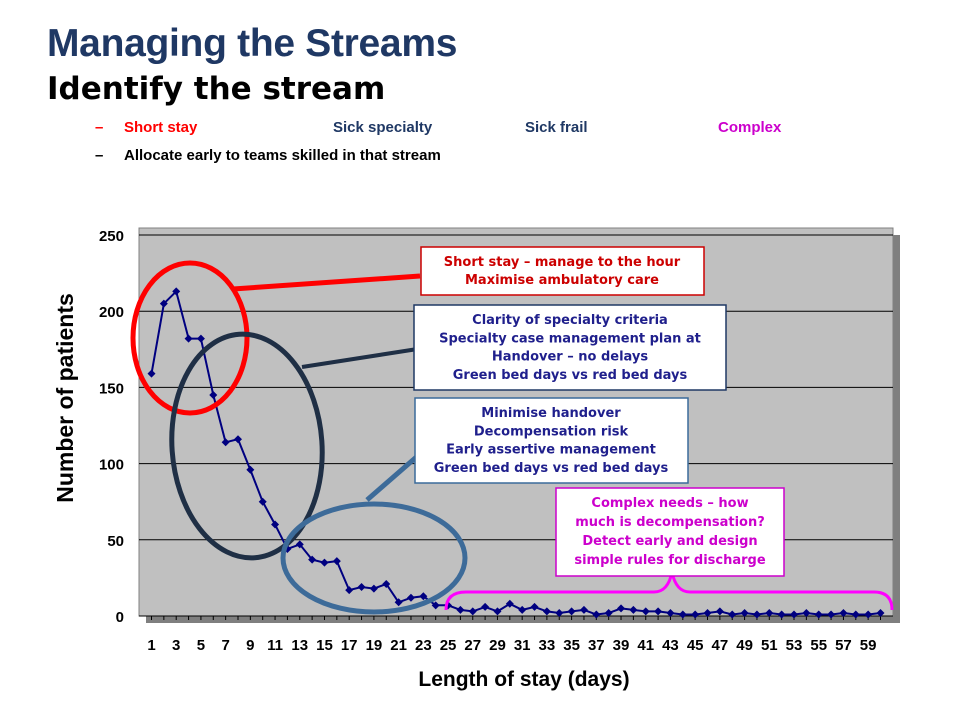 Image resolution: width=960 pixels, height=720 pixels. I want to click on x-tick-label: 13, so click(299, 645).